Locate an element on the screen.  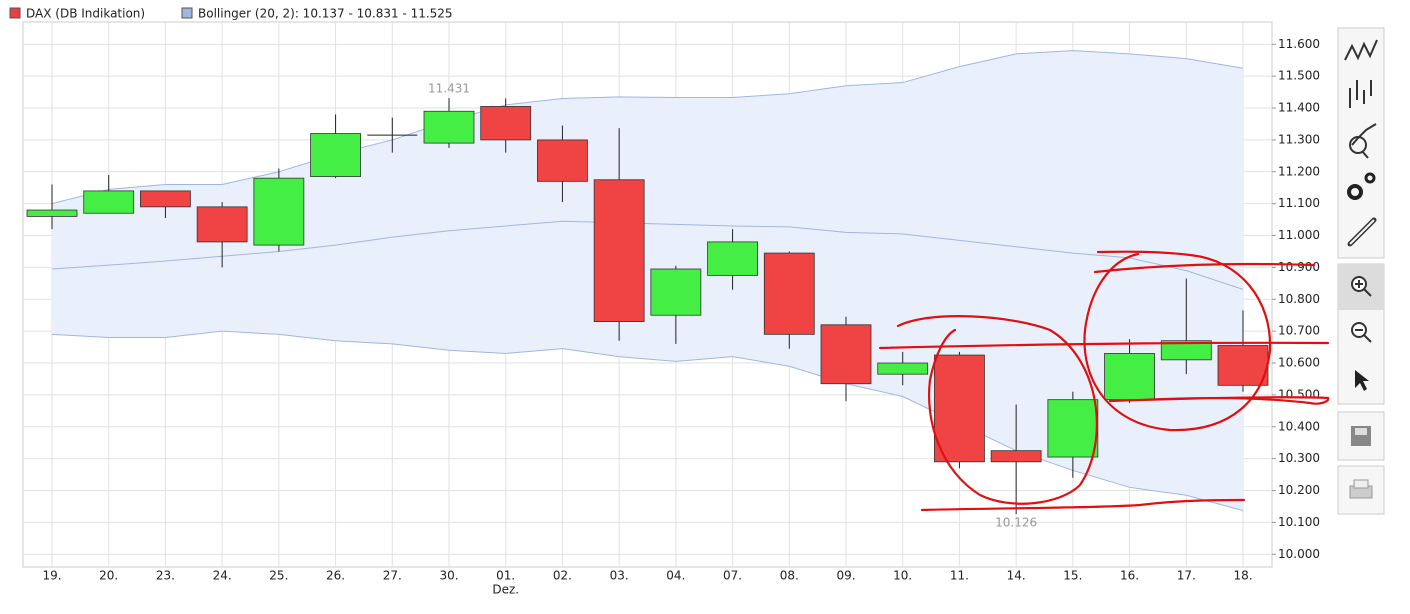
x-tick-label: 10. is located at coordinates (902, 576).